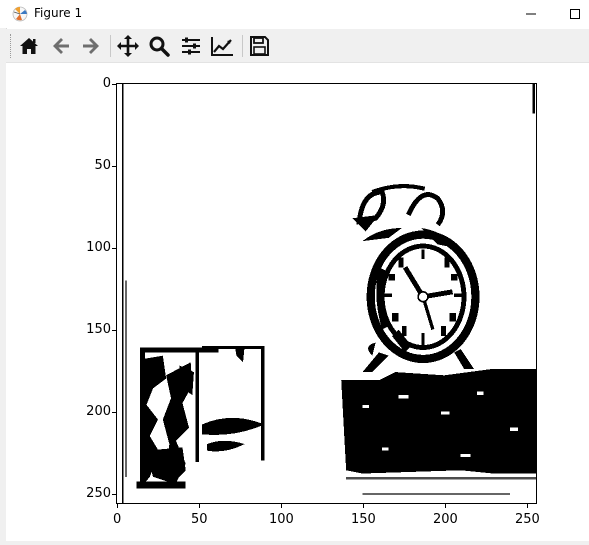 Image resolution: width=589 pixels, height=545 pixels. What do you see at coordinates (281, 519) in the screenshot?
I see `x-tick-label: 100` at bounding box center [281, 519].